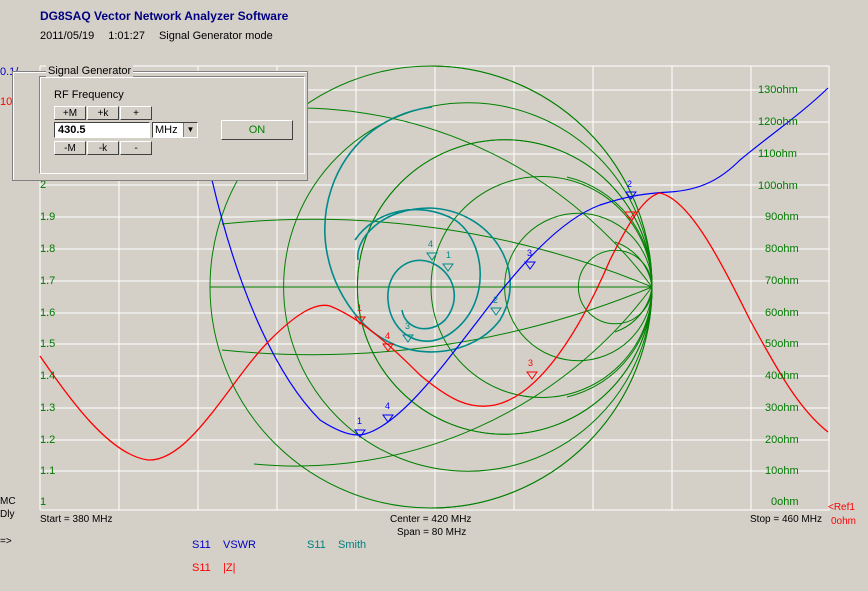  I want to click on right-tick: 20ohm, so click(782, 440).